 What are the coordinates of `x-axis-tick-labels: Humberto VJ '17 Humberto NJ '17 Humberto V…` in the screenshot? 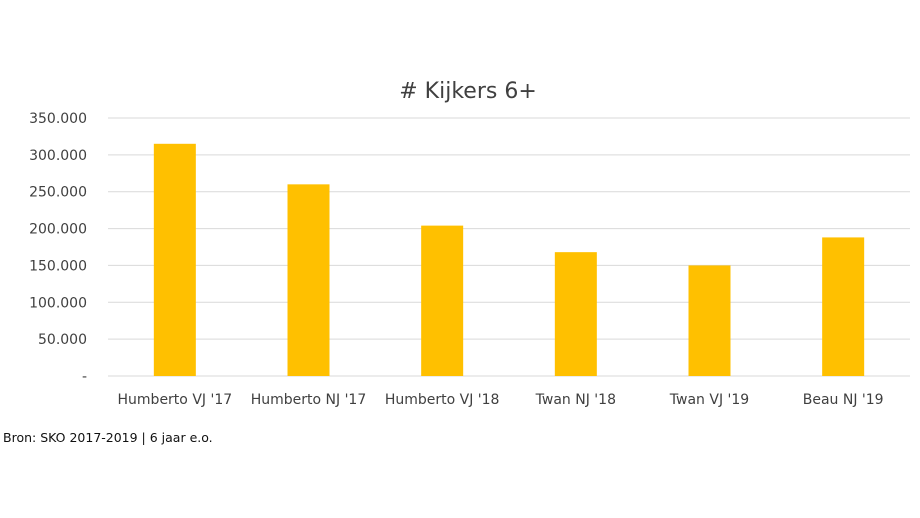 It's located at (501, 400).